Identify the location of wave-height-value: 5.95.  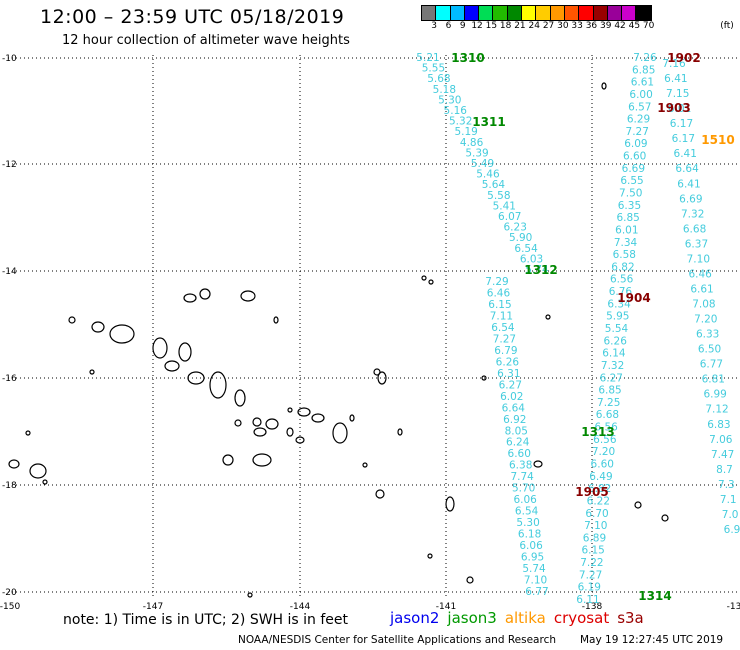
(617, 317).